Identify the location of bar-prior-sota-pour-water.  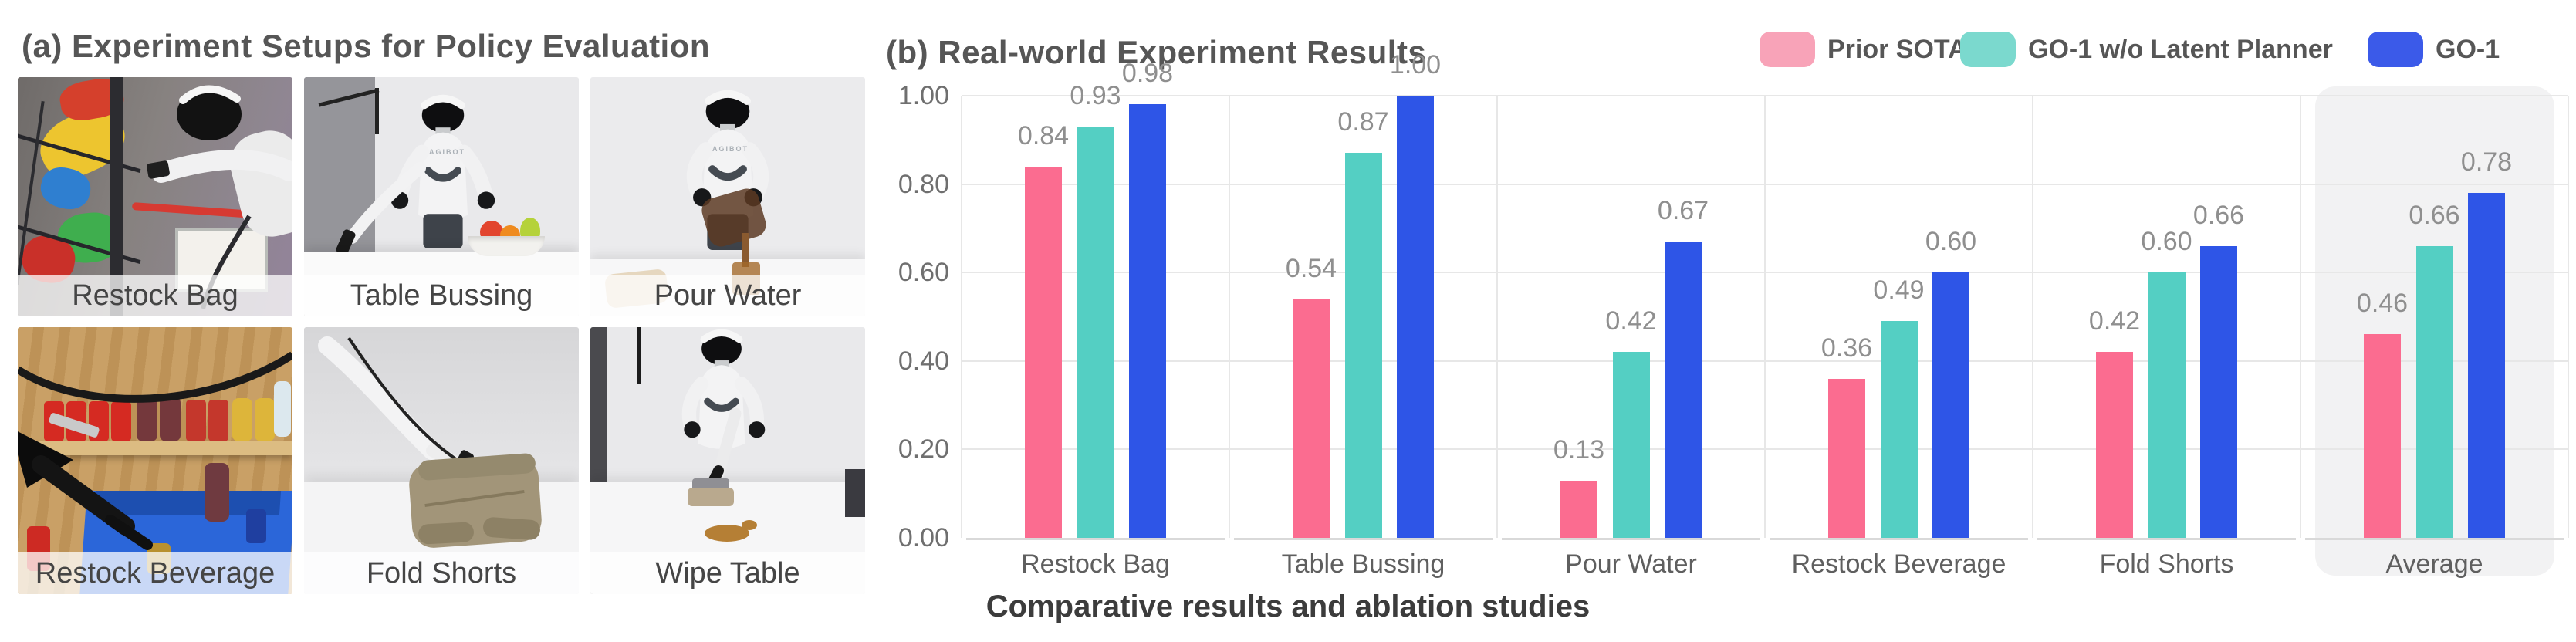
(1578, 509).